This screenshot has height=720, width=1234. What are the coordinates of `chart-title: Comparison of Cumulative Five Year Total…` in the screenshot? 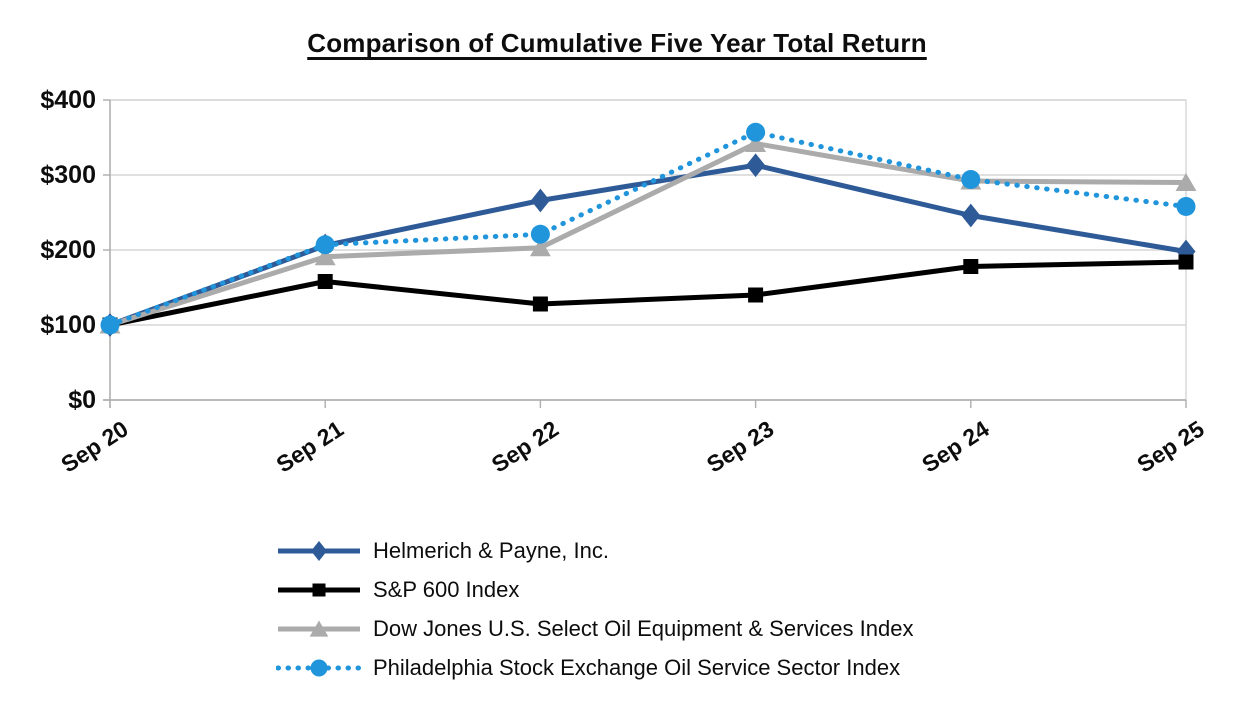 It's located at (617, 43).